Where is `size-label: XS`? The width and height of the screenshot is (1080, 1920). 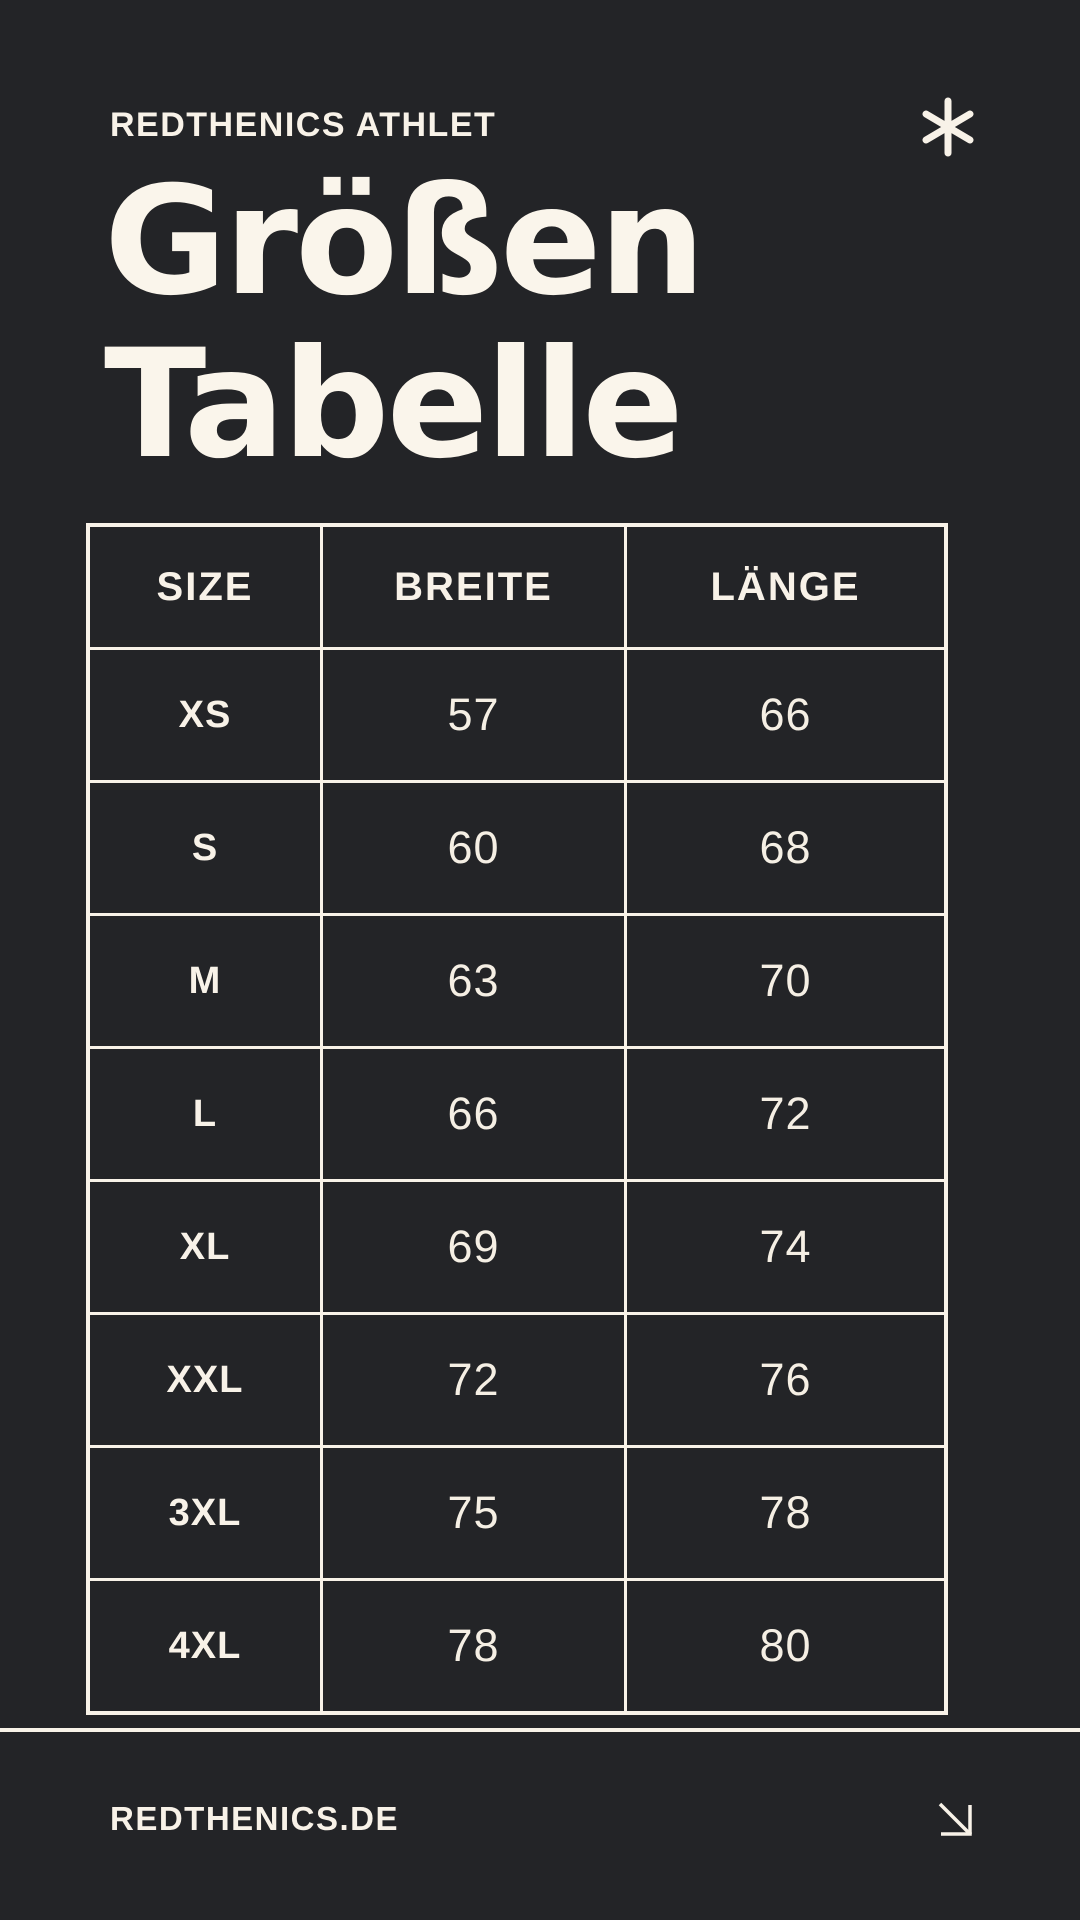 size-label: XS is located at coordinates (205, 715).